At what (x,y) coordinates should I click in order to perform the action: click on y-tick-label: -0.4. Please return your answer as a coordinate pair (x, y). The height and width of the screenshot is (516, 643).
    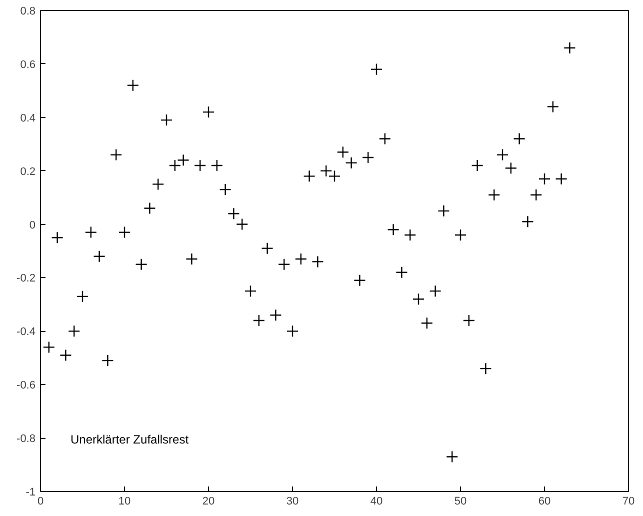
    Looking at the image, I should click on (26, 332).